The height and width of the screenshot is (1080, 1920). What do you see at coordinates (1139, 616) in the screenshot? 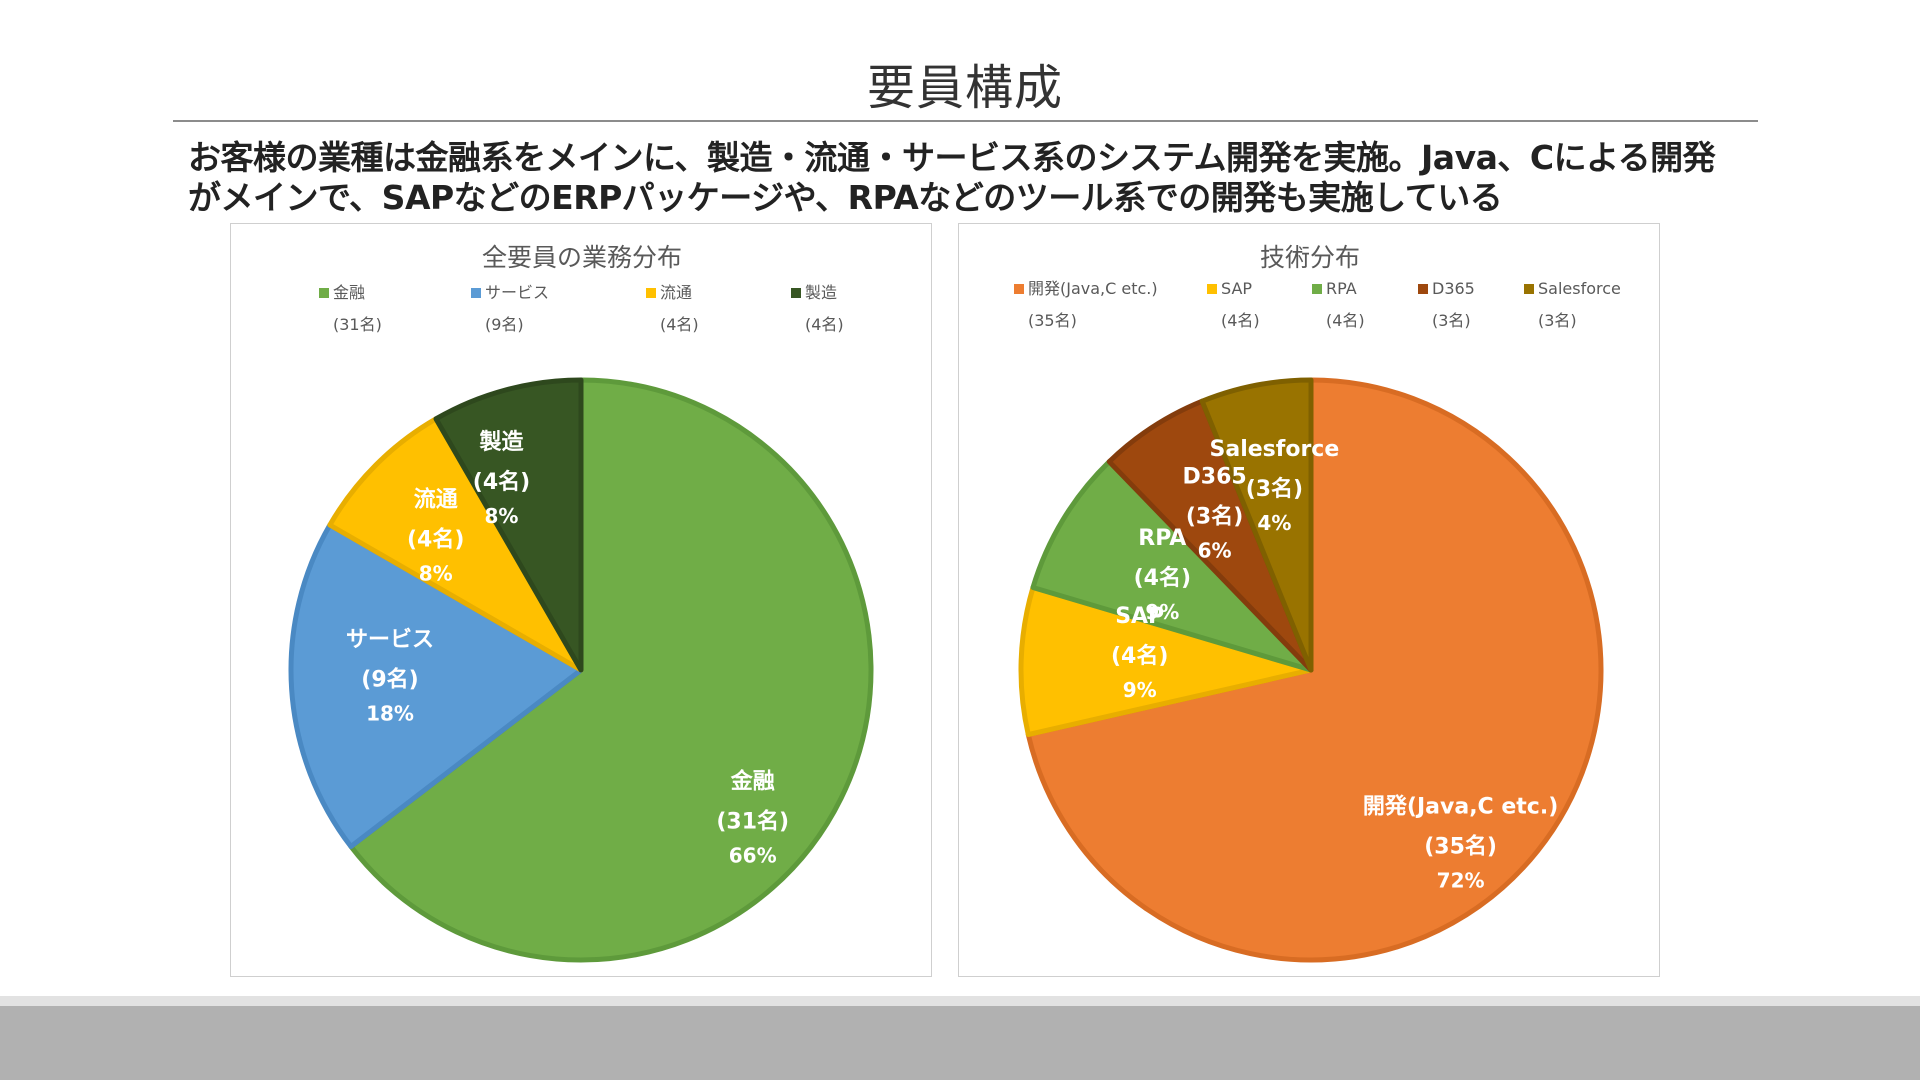
I see `data-label-name: SAP` at bounding box center [1139, 616].